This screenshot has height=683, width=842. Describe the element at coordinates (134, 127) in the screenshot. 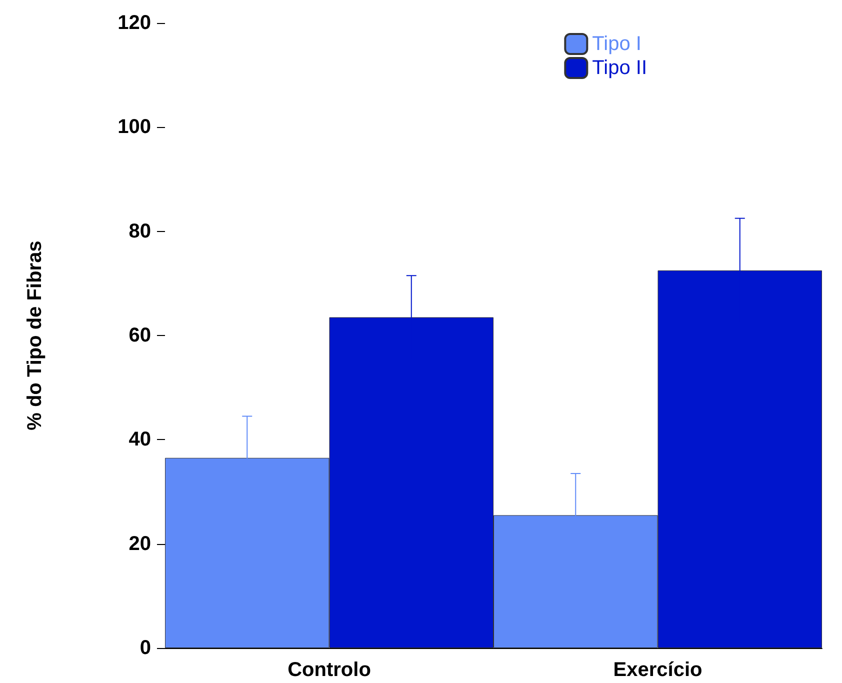

I see `y-tick-label: 100` at that location.